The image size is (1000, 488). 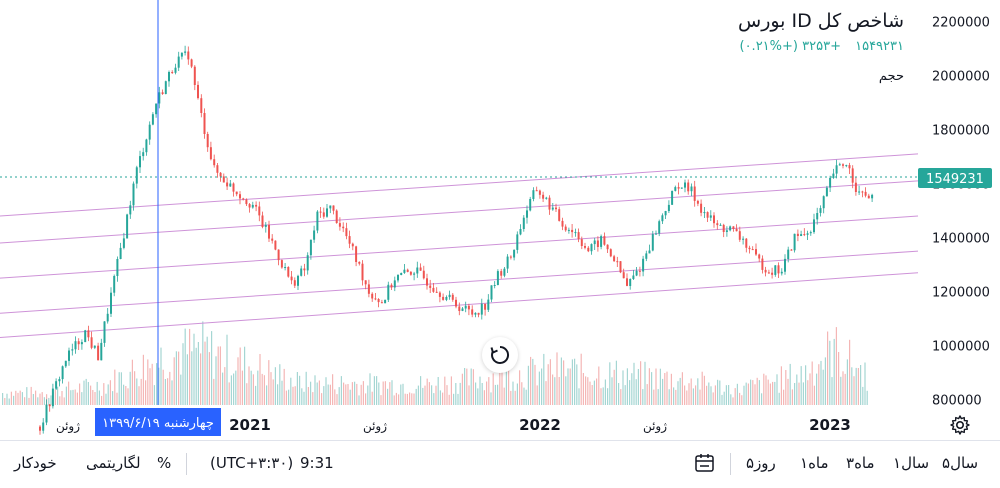 What do you see at coordinates (35, 463) in the screenshot?
I see `auto-scale-button: خودکار` at bounding box center [35, 463].